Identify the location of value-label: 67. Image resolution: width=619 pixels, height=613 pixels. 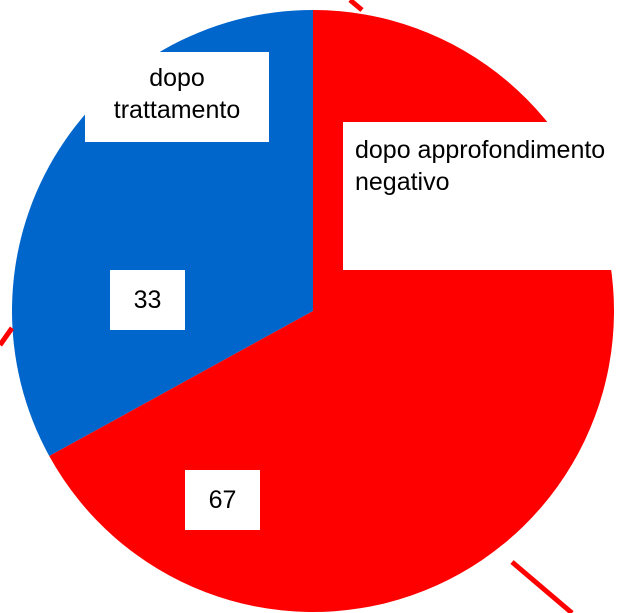
(222, 500).